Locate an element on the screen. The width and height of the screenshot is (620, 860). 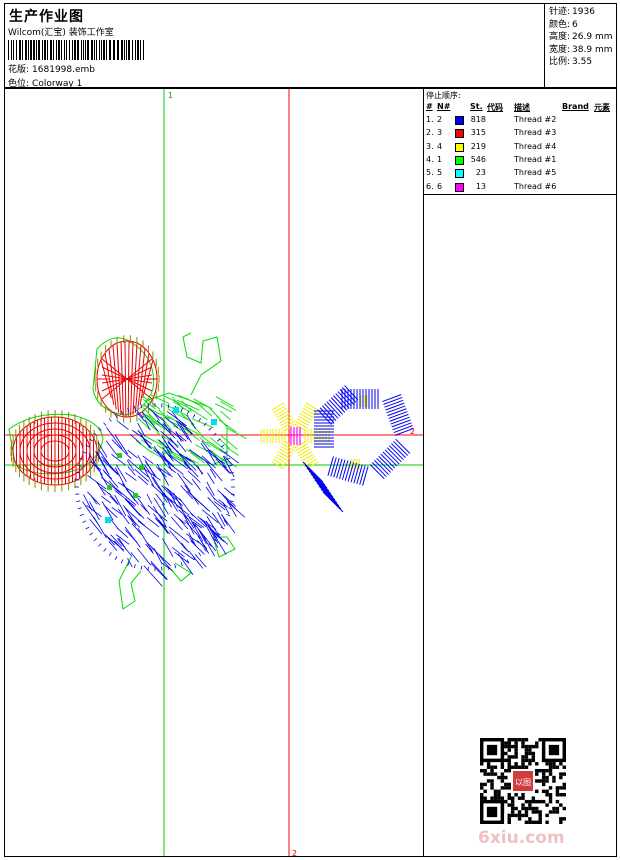
stop-sequence-row: 5. 5 23 Thread #5 is located at coordinates (520, 174).